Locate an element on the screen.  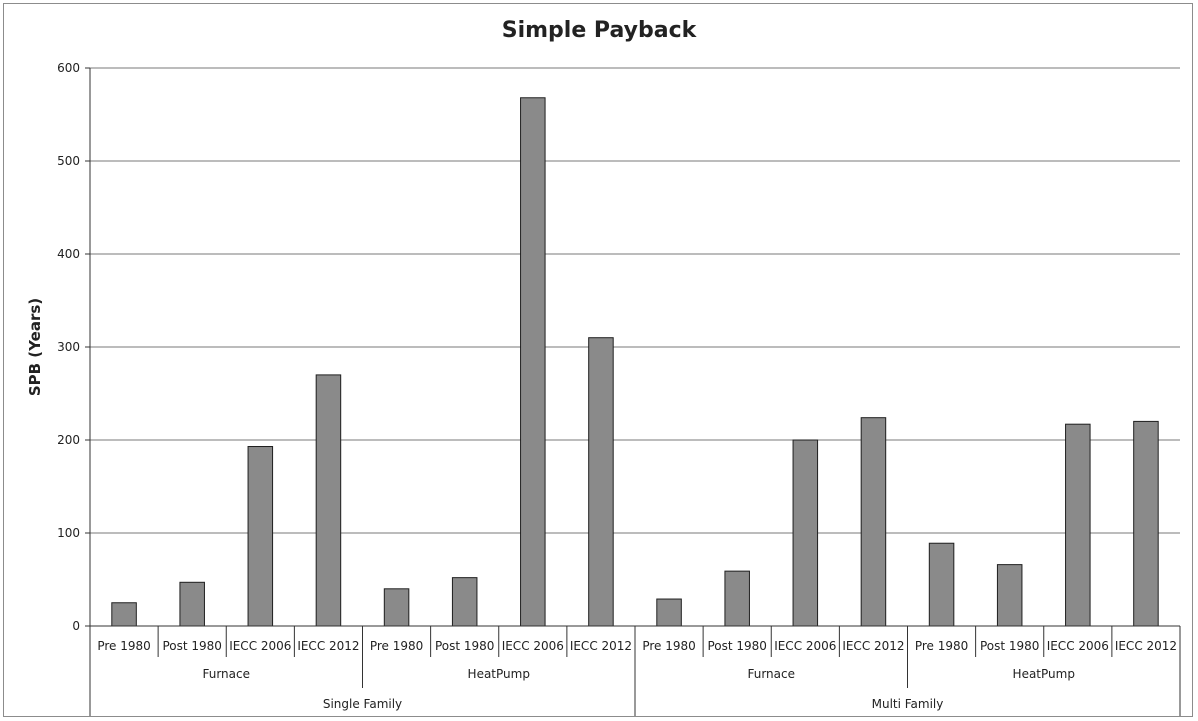
chart-title: Simple Payback is located at coordinates (599, 30).